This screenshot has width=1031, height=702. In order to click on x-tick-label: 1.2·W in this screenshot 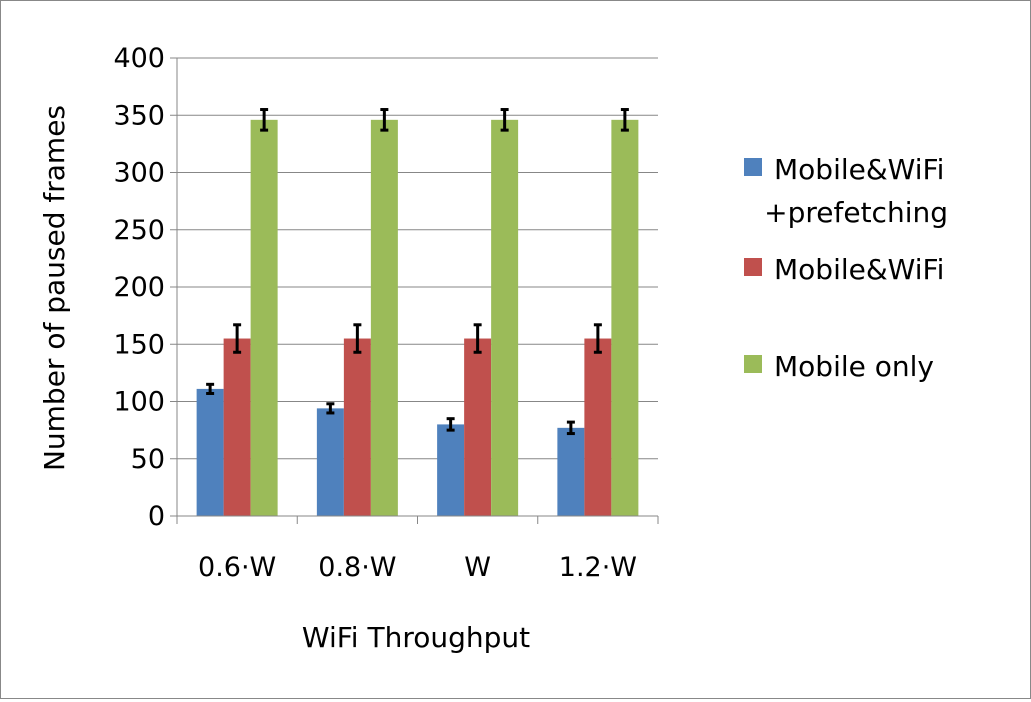, I will do `click(598, 567)`.